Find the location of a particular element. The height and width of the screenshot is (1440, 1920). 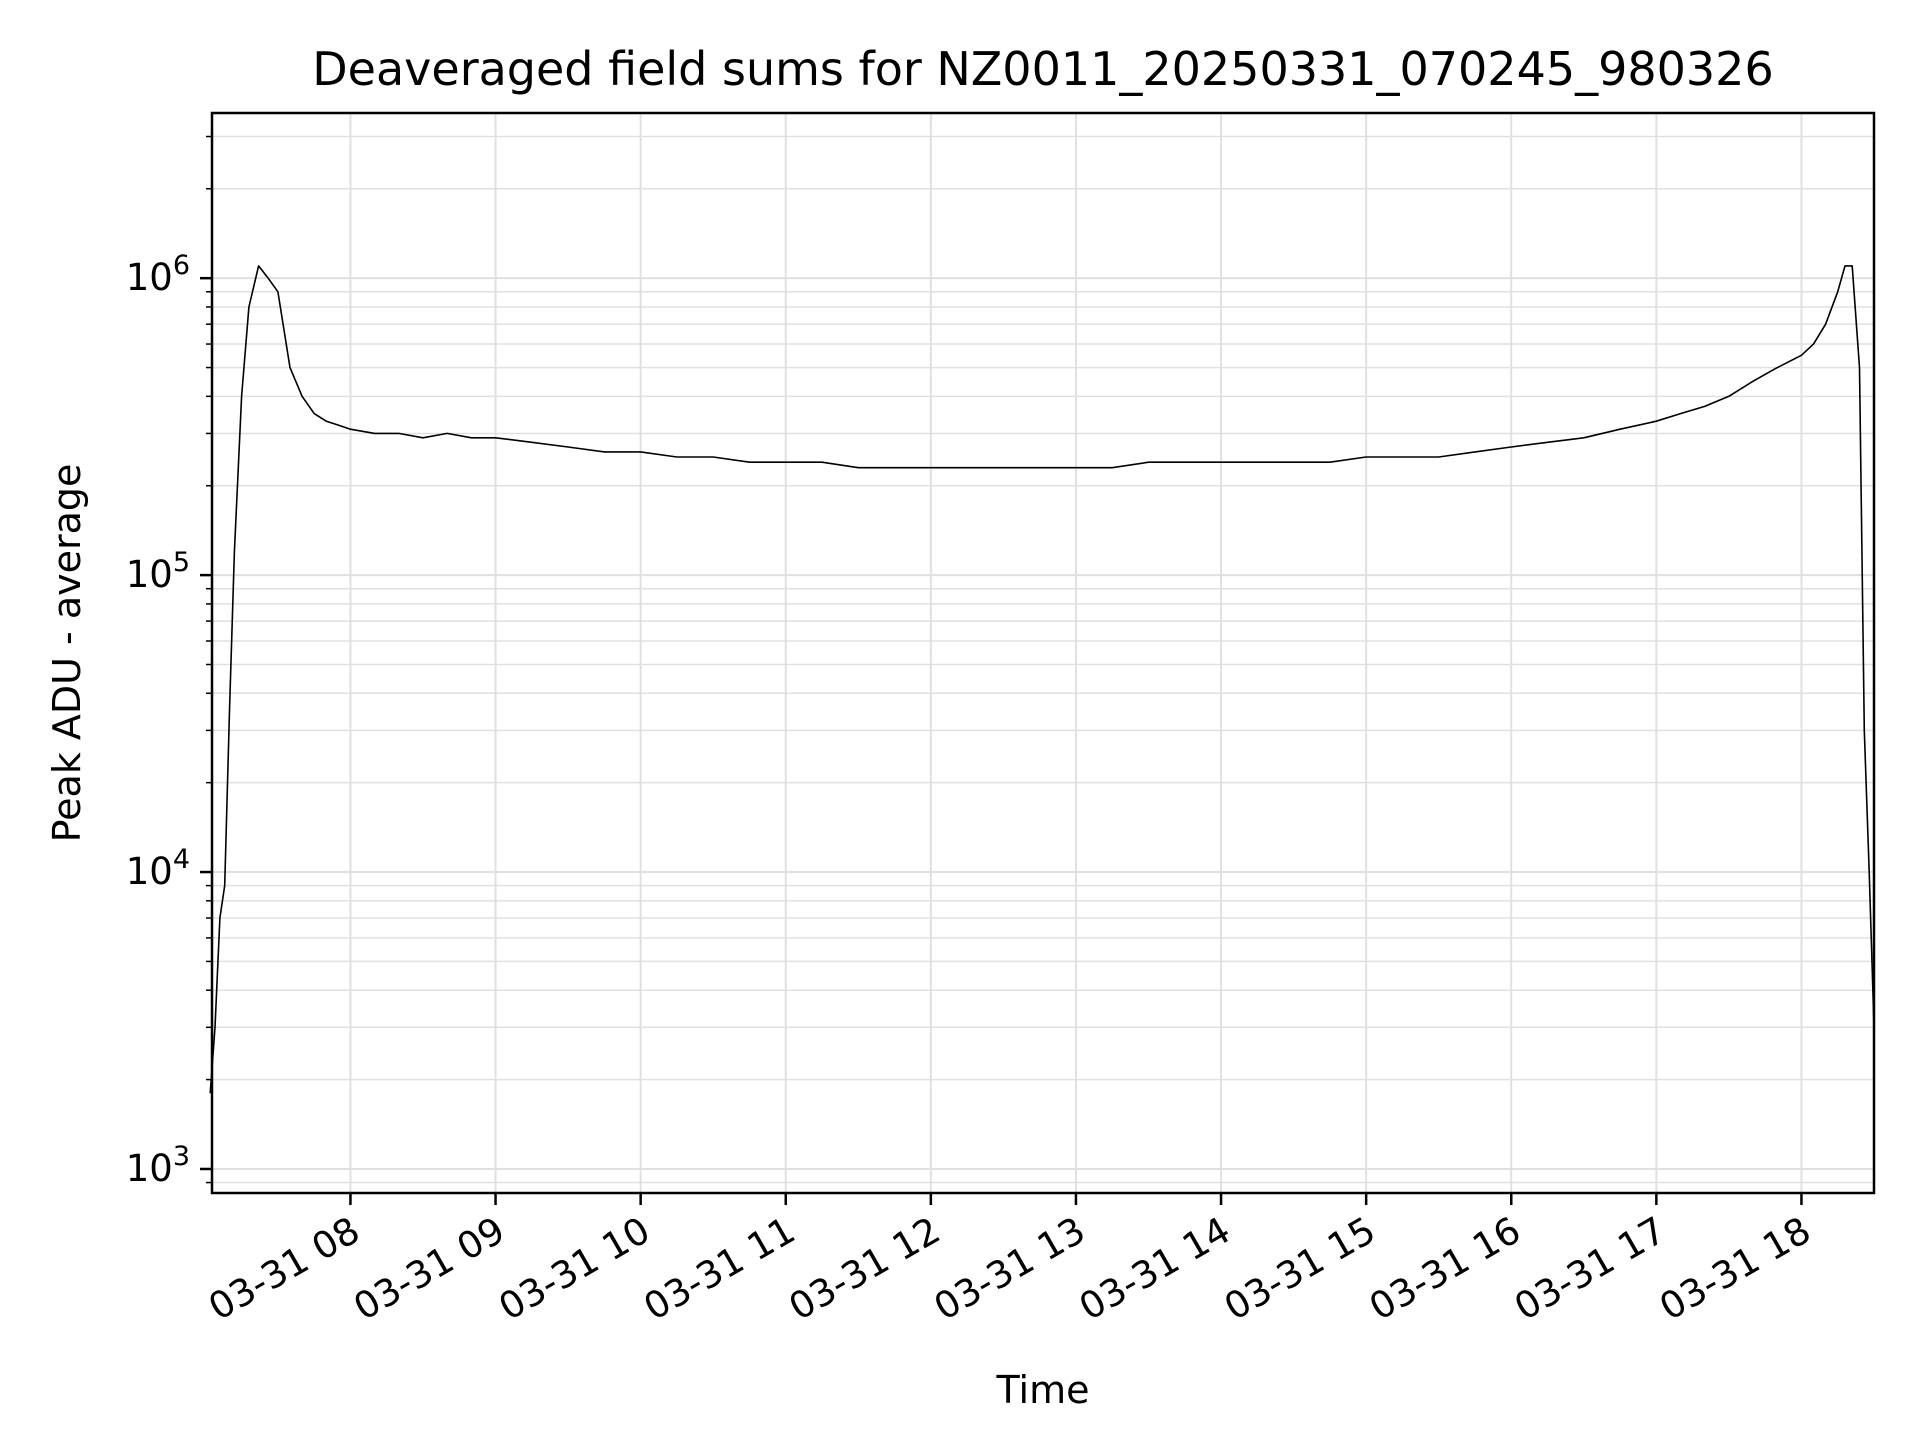

y-tick-exponent: 3 is located at coordinates (181, 1156).